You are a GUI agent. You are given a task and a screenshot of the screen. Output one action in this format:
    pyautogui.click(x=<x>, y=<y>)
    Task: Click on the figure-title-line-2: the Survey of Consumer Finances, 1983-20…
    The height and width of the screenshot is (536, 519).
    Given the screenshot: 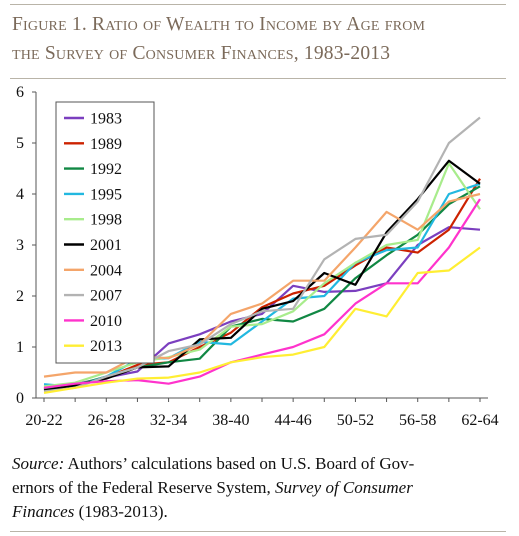 What is the action you would take?
    pyautogui.click(x=201, y=53)
    